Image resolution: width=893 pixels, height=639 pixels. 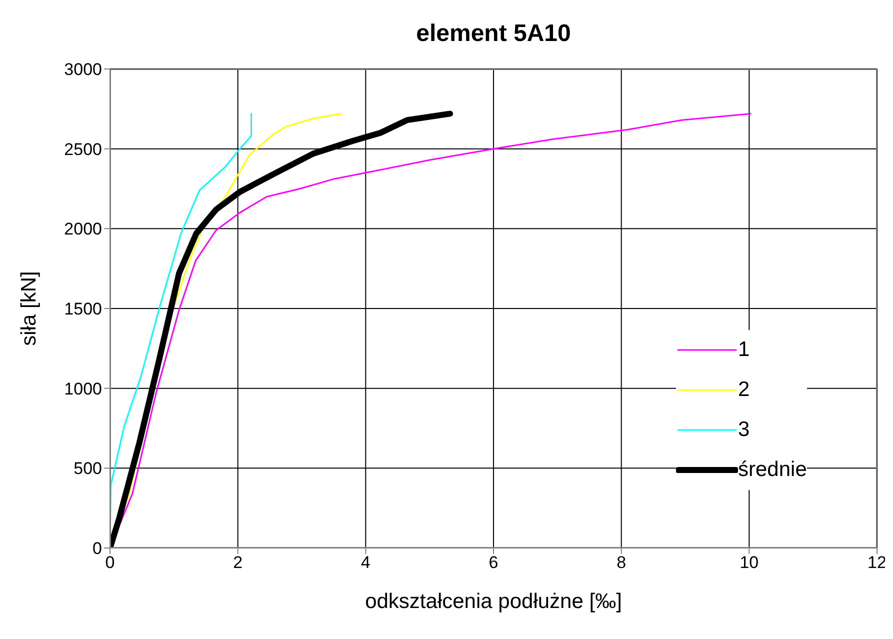 I want to click on y-tick-label: 500, so click(x=88, y=468).